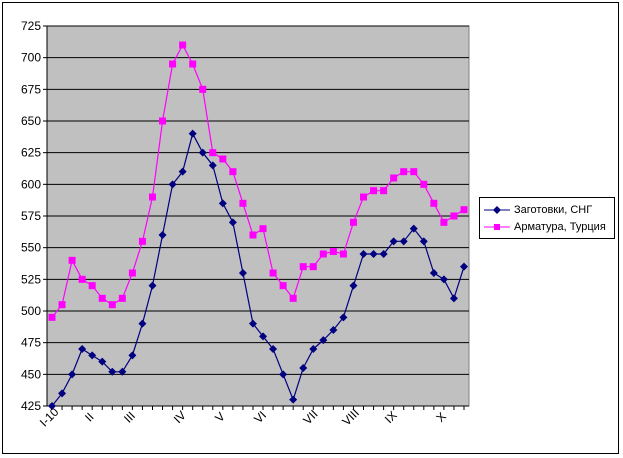  Describe the element at coordinates (547, 218) in the screenshot. I see `legend: Заготовки, СНГ Арматура, Турция` at that location.